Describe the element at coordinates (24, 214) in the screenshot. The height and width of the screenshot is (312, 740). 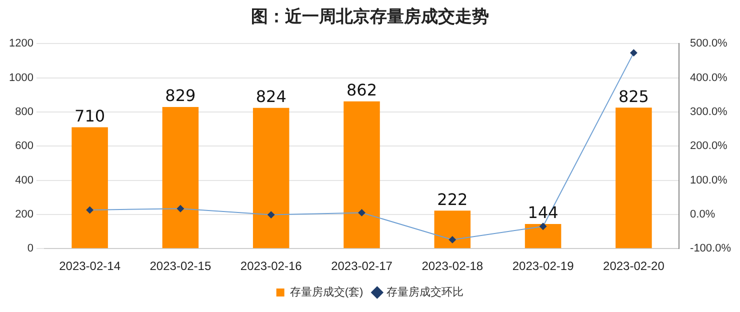
I see `y-tick-label: 200` at that location.